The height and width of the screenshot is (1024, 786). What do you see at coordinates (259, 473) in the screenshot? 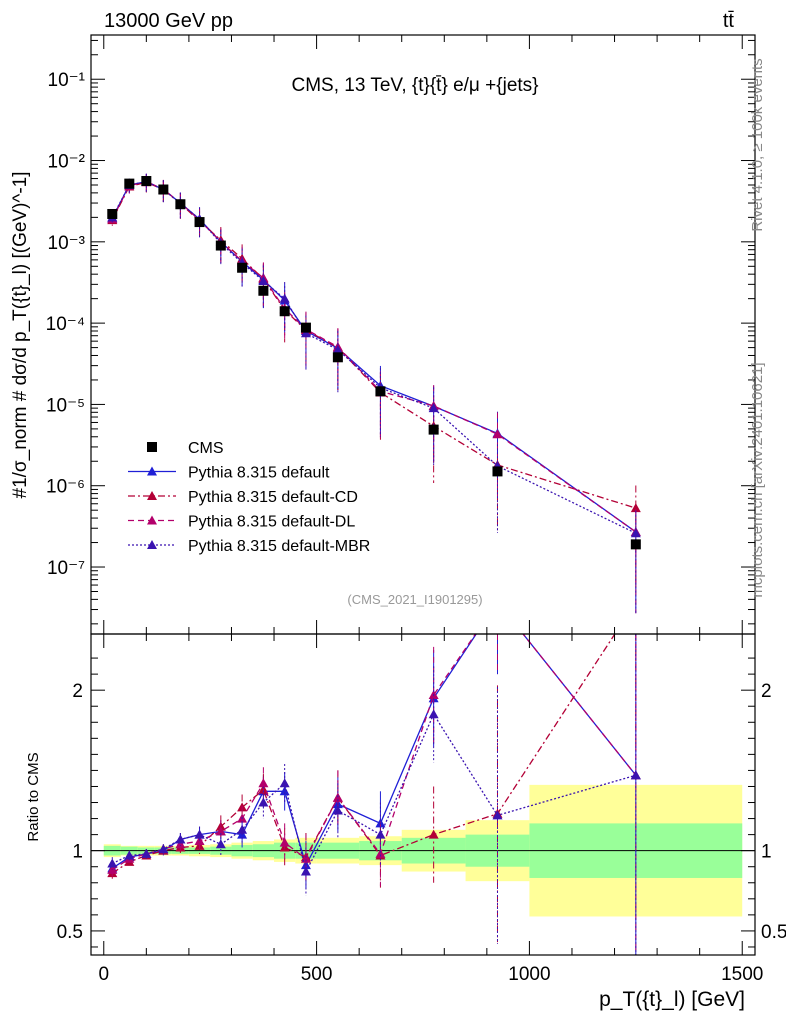
I see `legend-label: Pythia 8.315 default` at bounding box center [259, 473].